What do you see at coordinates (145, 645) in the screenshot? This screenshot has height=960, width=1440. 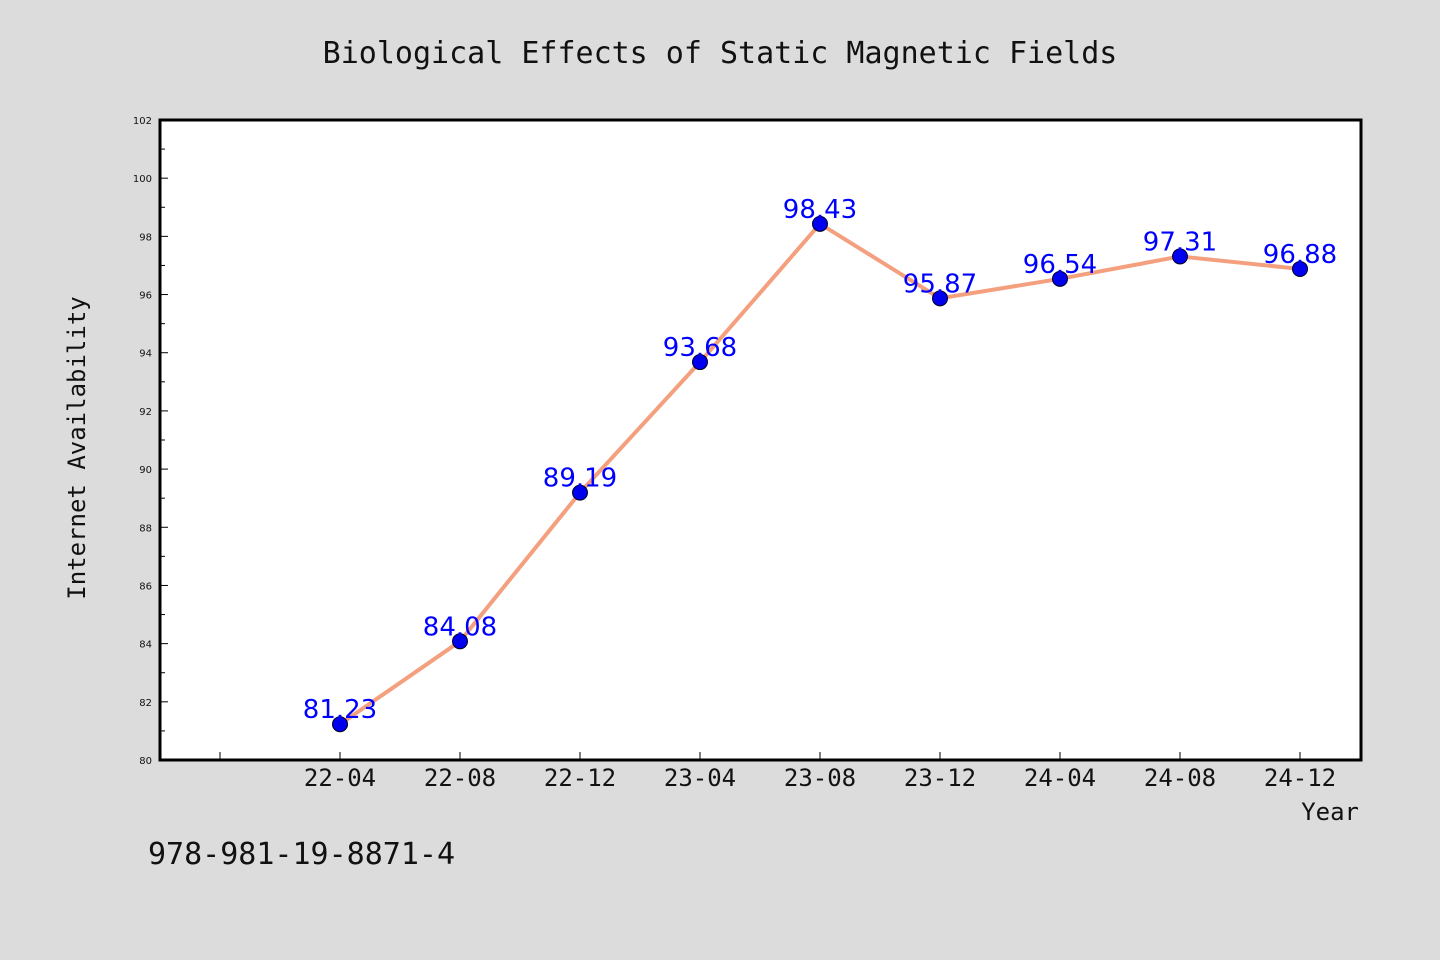 I see `y-tick-label: 84` at bounding box center [145, 645].